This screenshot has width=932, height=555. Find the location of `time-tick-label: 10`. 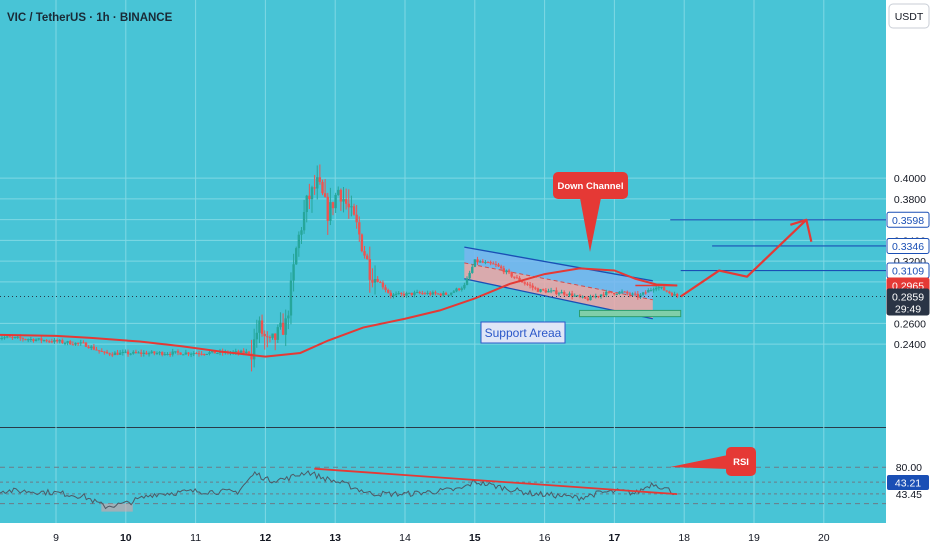

time-tick-label: 10 is located at coordinates (126, 538).